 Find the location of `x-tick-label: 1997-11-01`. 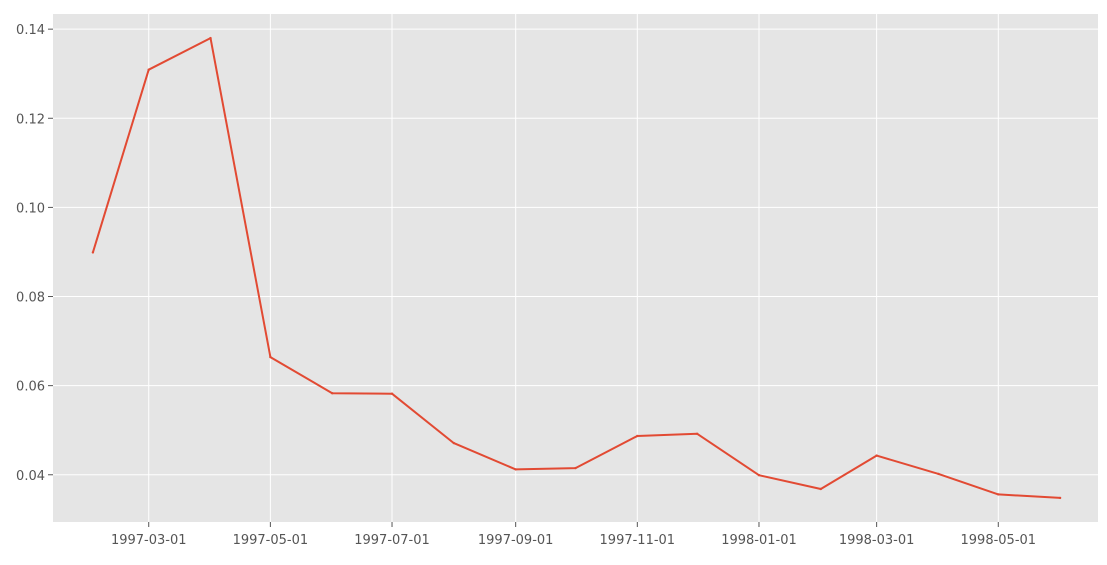

x-tick-label: 1997-11-01 is located at coordinates (638, 540).